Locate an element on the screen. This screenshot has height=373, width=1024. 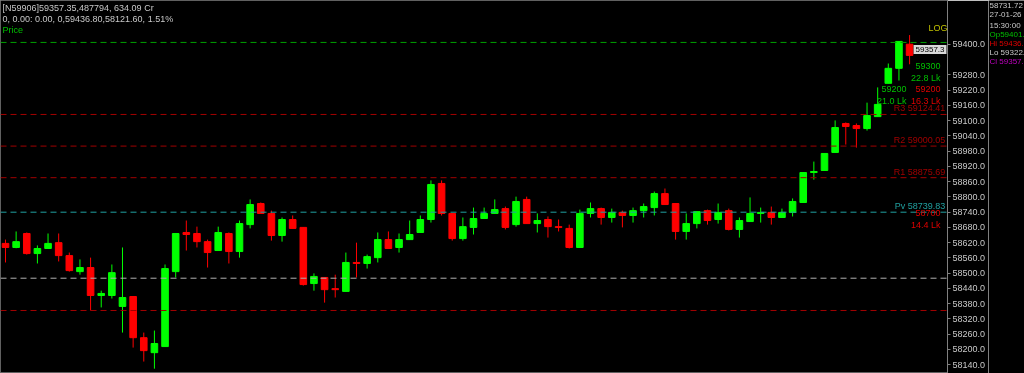
text: Hi 59436. is located at coordinates (1006, 43).